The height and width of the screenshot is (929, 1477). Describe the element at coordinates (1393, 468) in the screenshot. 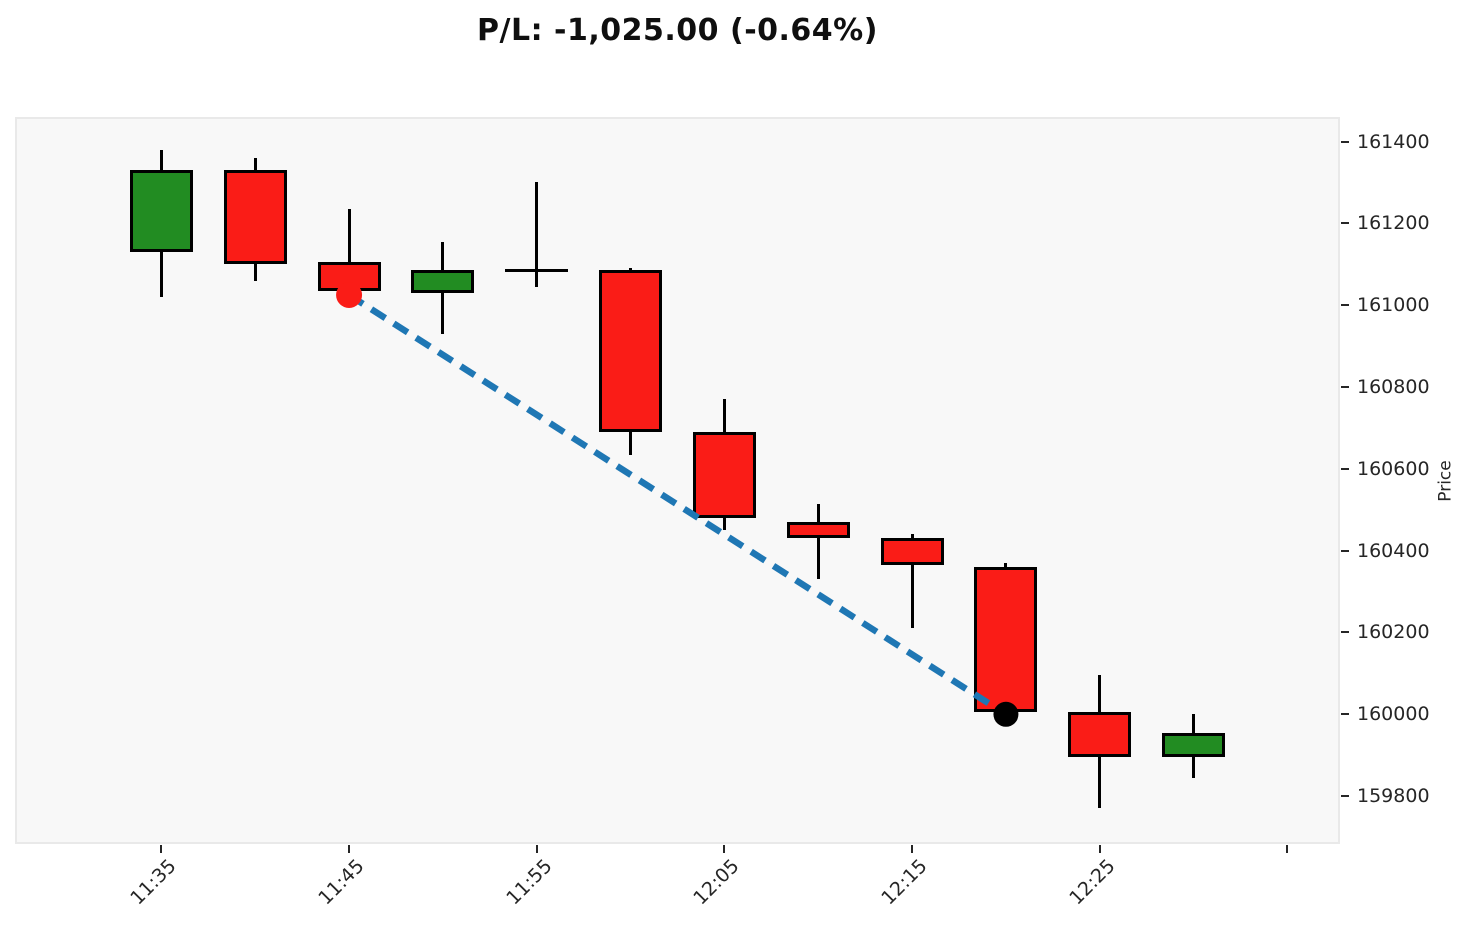

I see `y-tick-label: 160600` at that location.